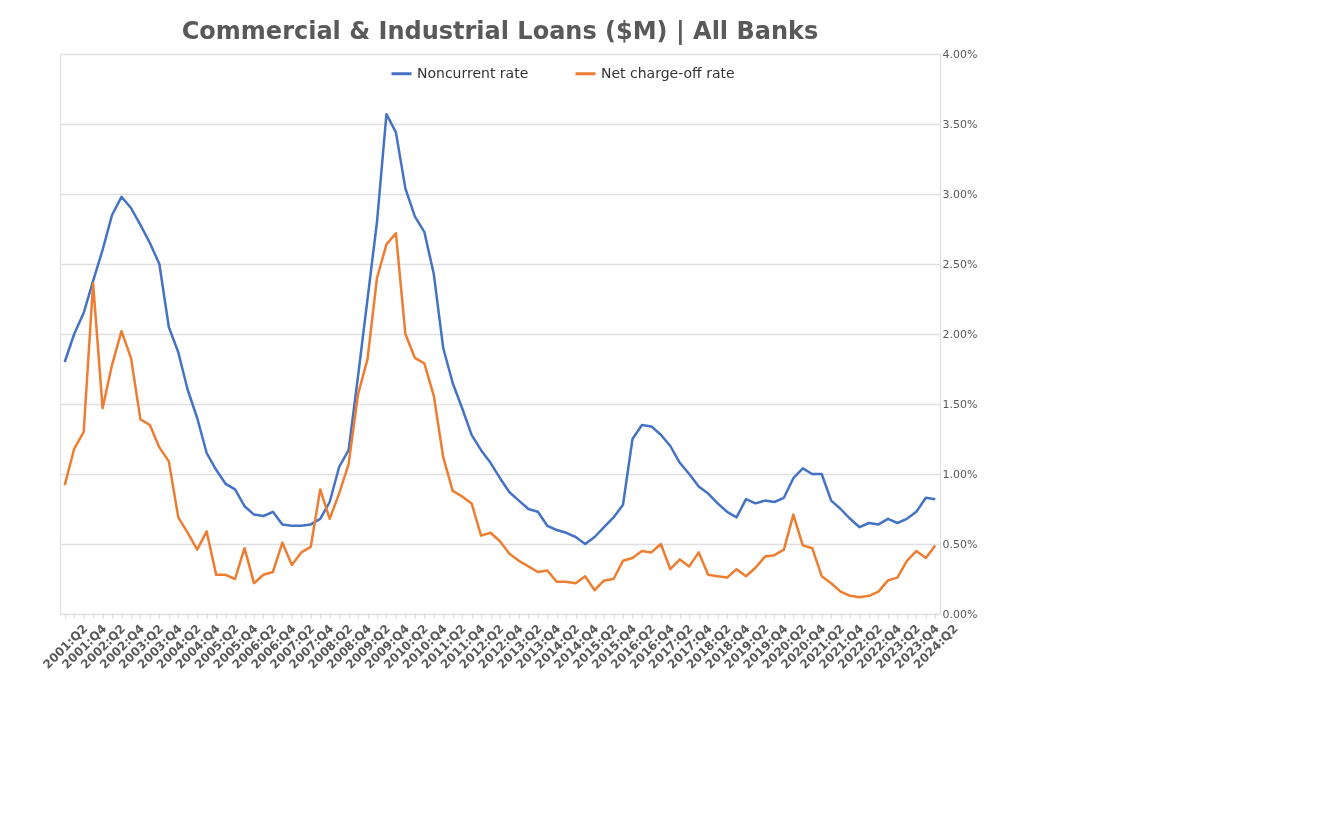 The height and width of the screenshot is (825, 1317). What do you see at coordinates (960, 194) in the screenshot?
I see `y-tick-label: 3.00%` at bounding box center [960, 194].